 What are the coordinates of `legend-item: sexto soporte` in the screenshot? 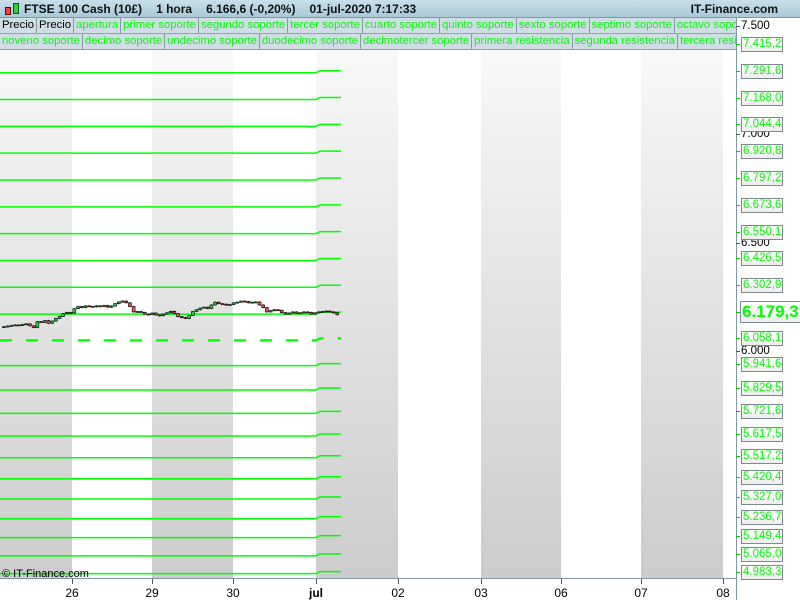 It's located at (553, 25).